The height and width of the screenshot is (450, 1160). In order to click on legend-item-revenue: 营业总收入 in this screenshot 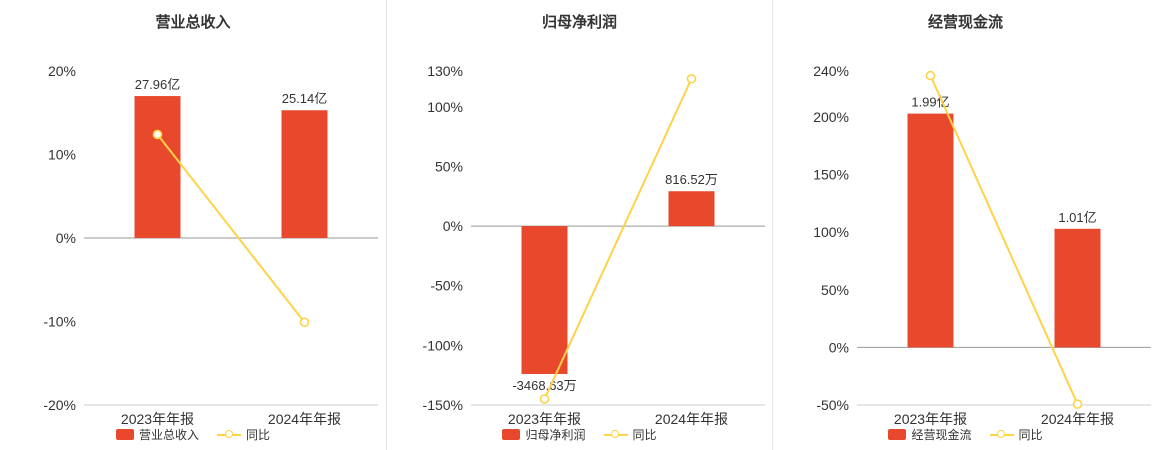, I will do `click(157, 434)`.